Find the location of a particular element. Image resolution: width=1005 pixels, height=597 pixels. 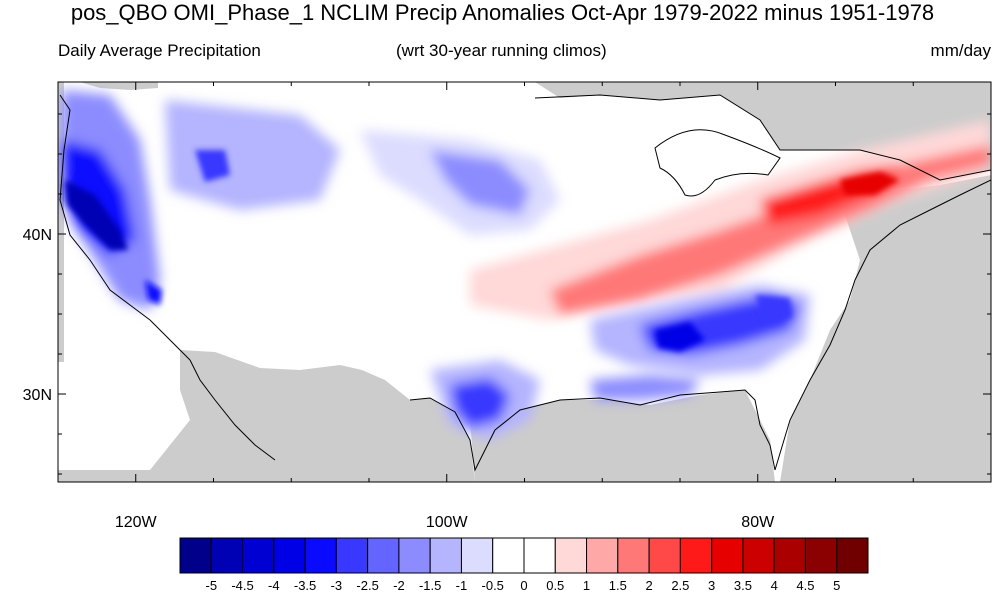

longitude-labels: 120W 100W 80W is located at coordinates (445, 522).